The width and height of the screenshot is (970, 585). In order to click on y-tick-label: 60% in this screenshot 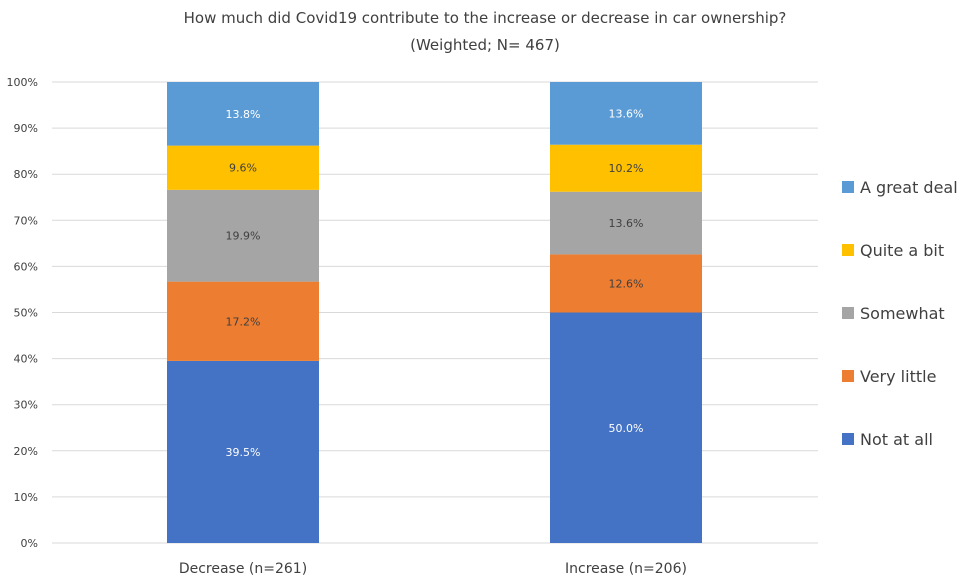, I will do `click(26, 266)`.